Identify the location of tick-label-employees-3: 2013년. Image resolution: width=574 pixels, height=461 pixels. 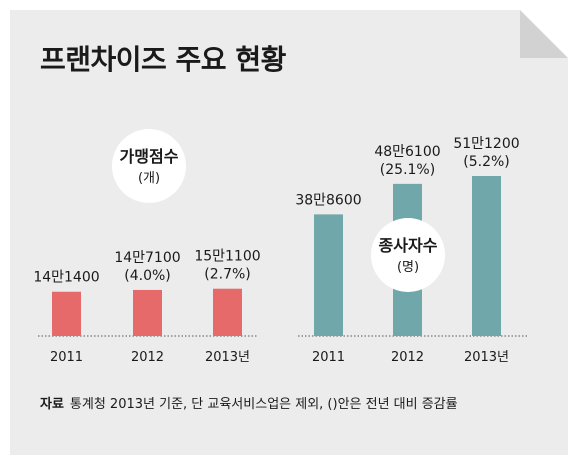
(486, 357).